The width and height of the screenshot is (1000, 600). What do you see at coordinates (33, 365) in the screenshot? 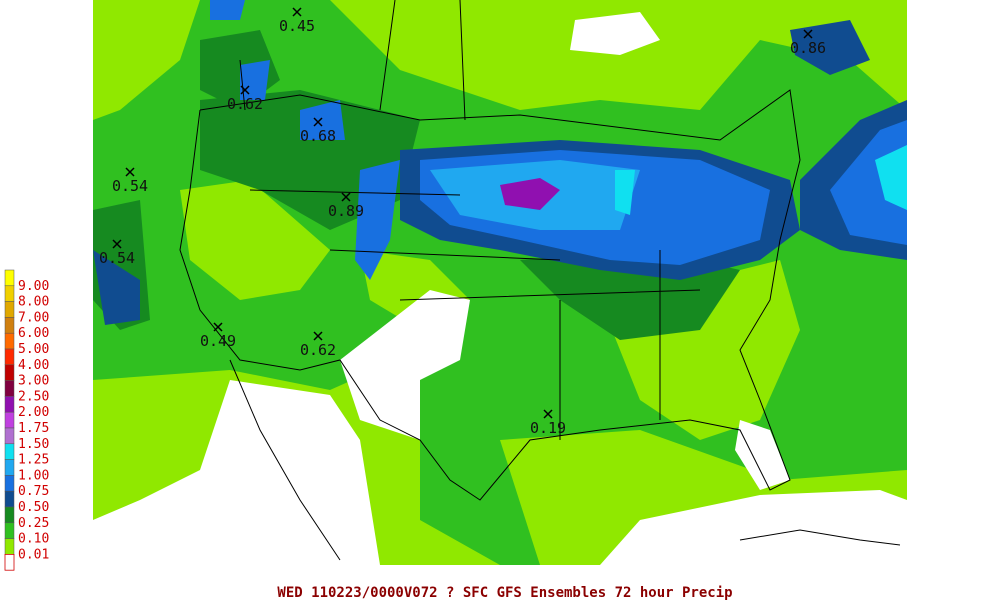
I see `legend-label: 4.00` at bounding box center [33, 365].